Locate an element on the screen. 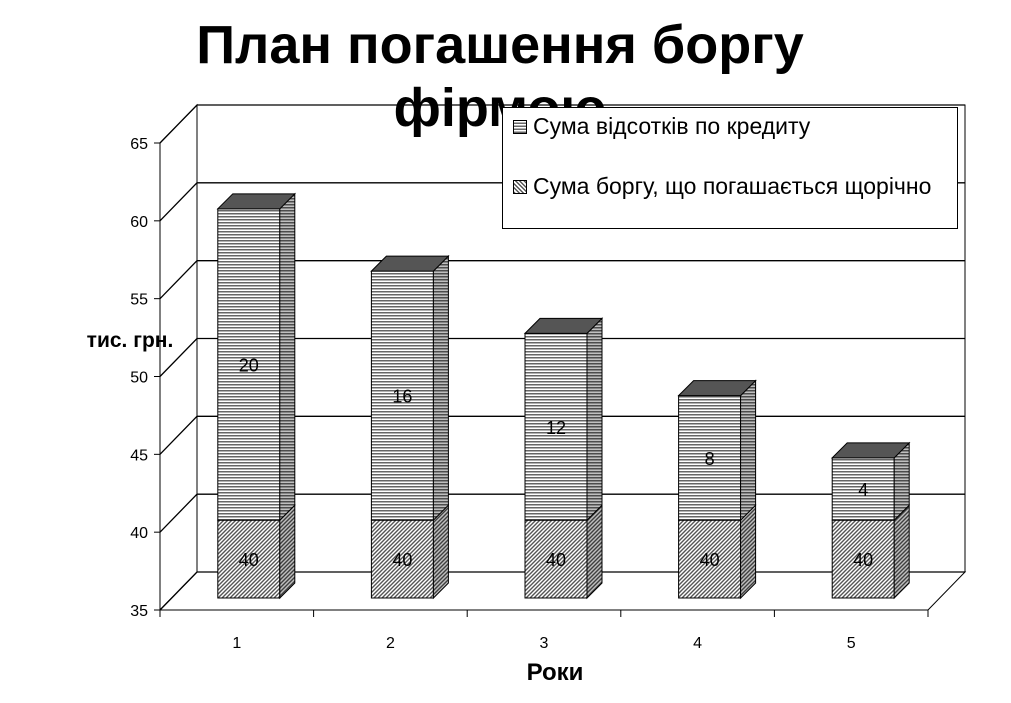  x-tick-label: 4 is located at coordinates (697, 643).